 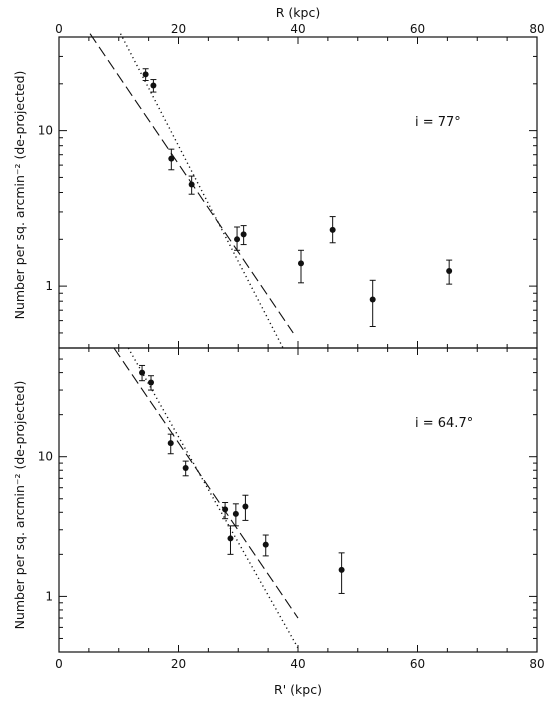 I want to click on panel-top-x-axis-title: R (kpc), so click(x=298, y=12).